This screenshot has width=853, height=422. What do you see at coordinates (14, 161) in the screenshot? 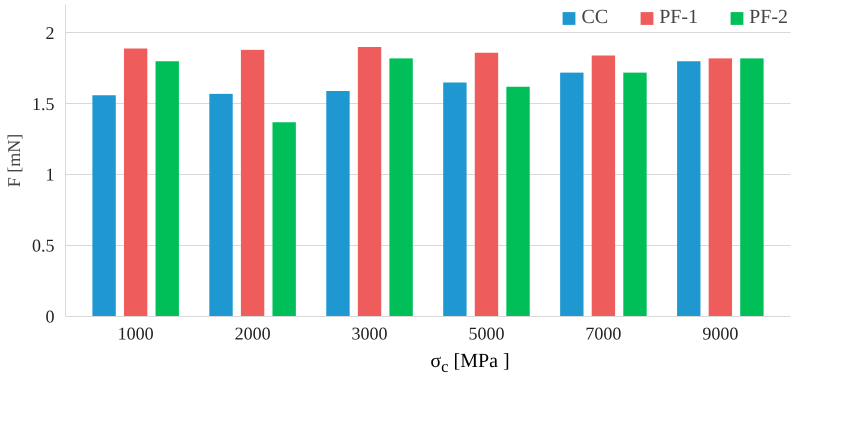
I see `y-axis-title: F [mN]` at bounding box center [14, 161].